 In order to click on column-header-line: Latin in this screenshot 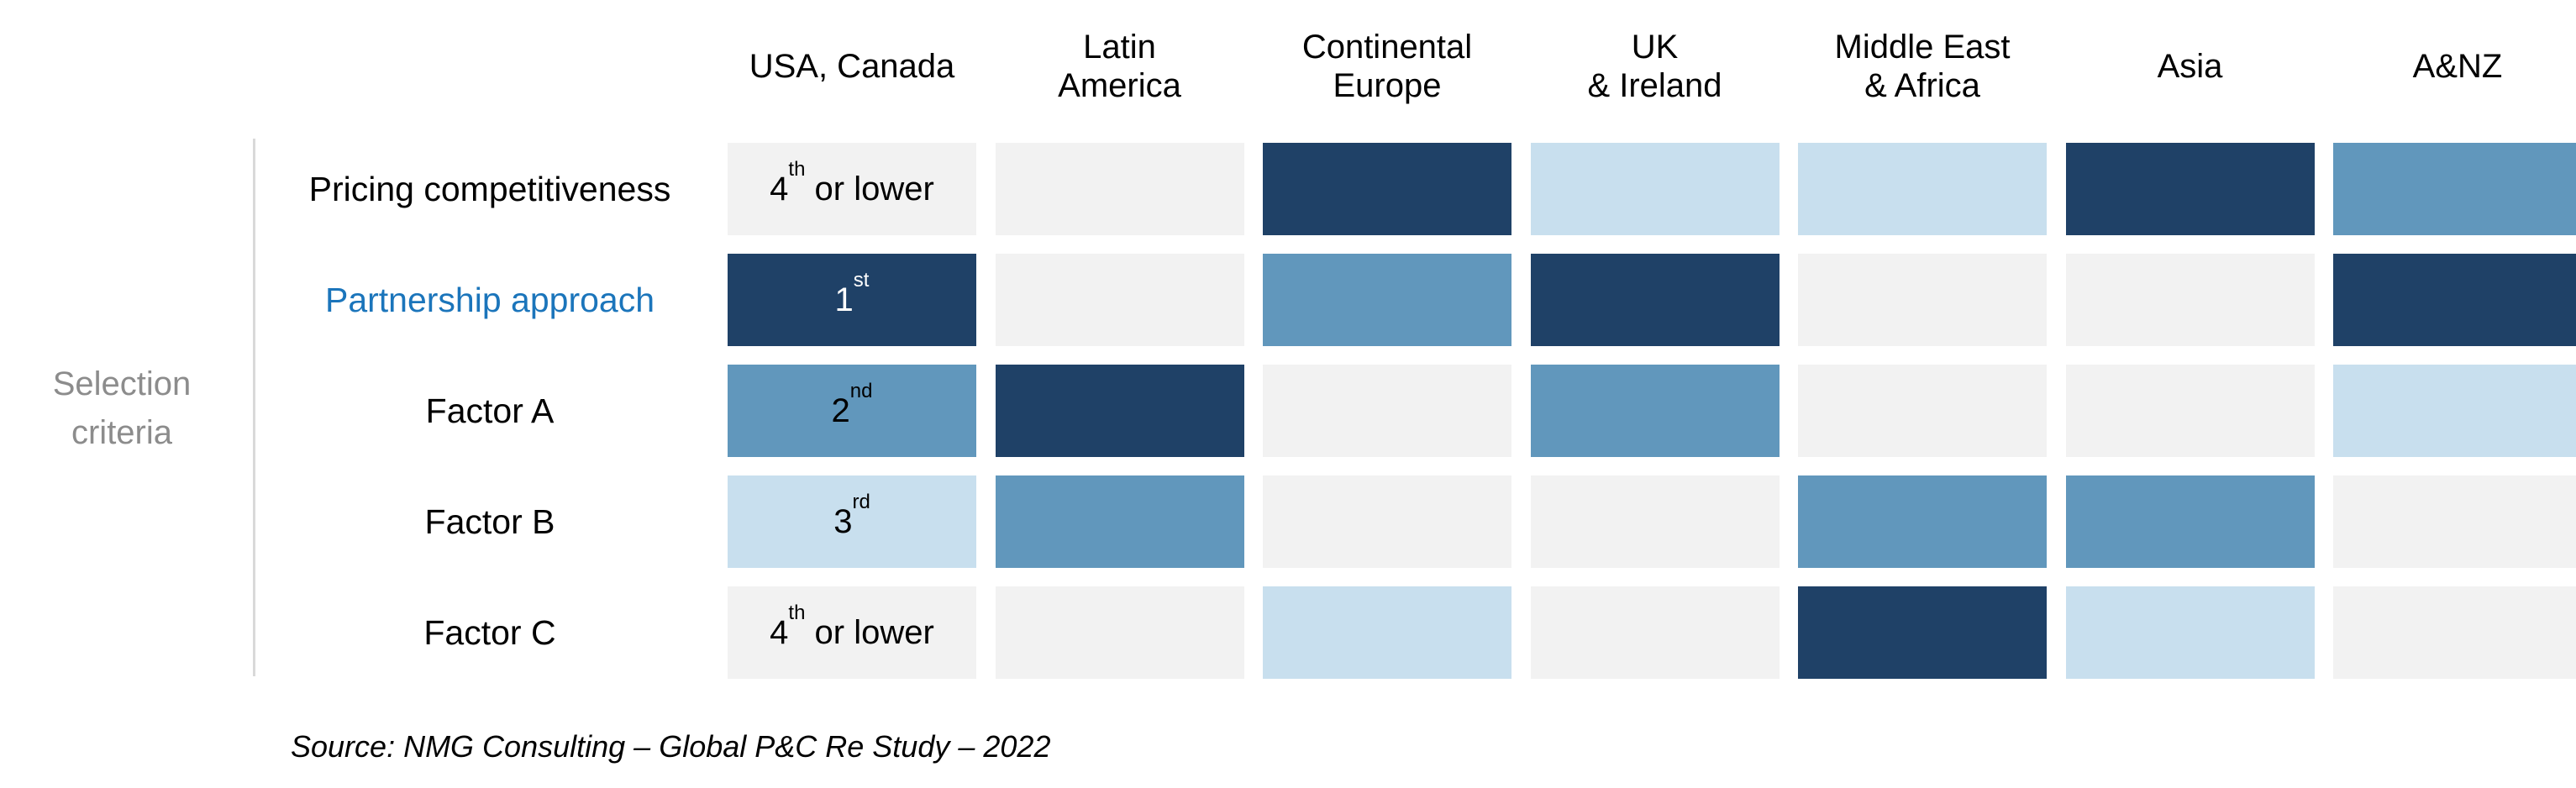, I will do `click(1119, 47)`.